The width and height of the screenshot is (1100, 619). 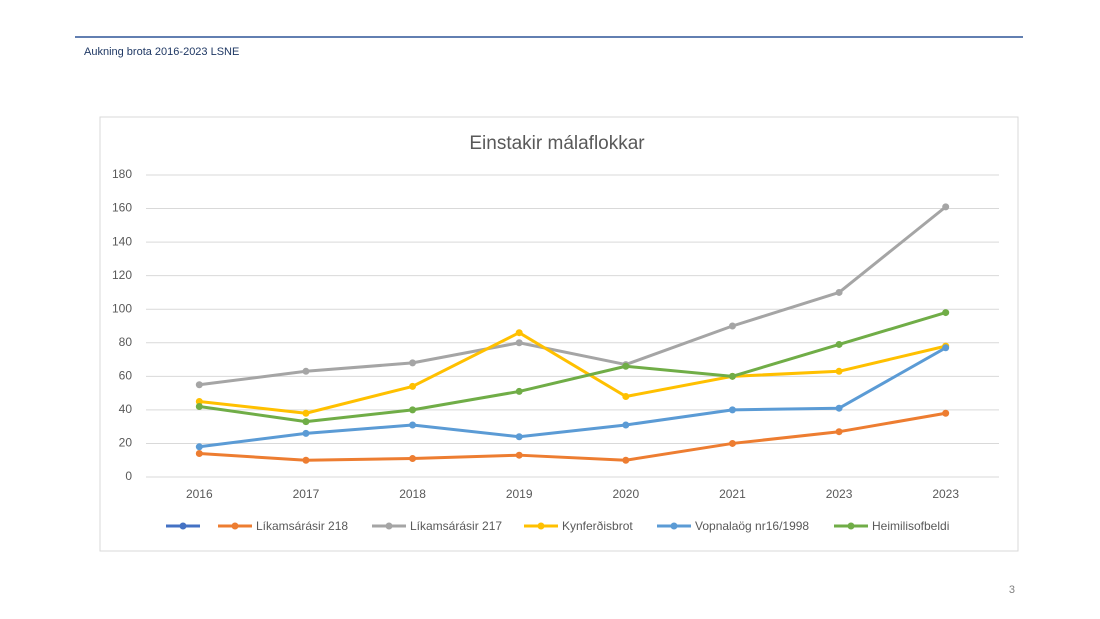 What do you see at coordinates (412, 494) in the screenshot?
I see `x-tick-label: 2018` at bounding box center [412, 494].